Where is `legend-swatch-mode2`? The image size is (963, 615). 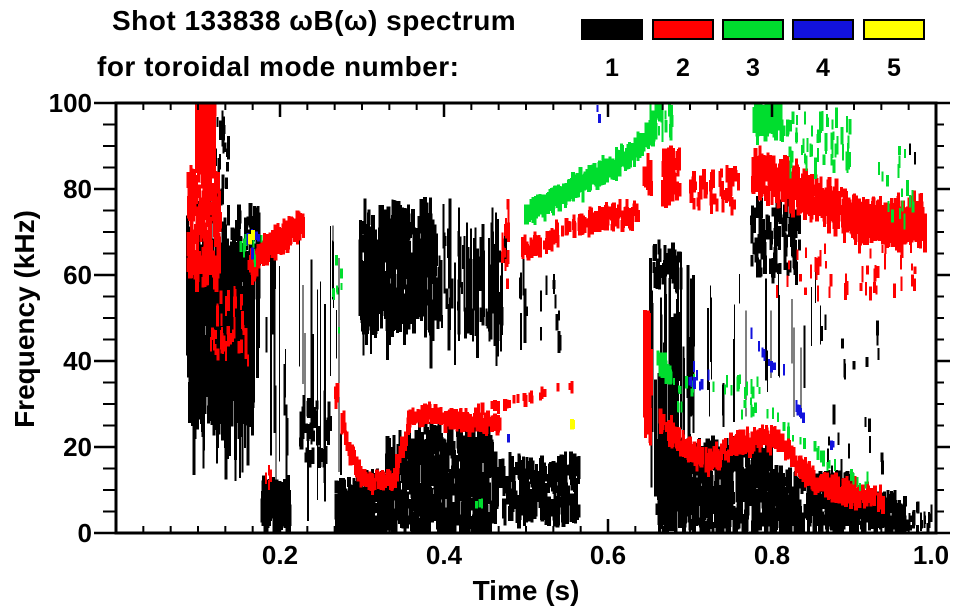
legend-swatch-mode2 is located at coordinates (683, 29).